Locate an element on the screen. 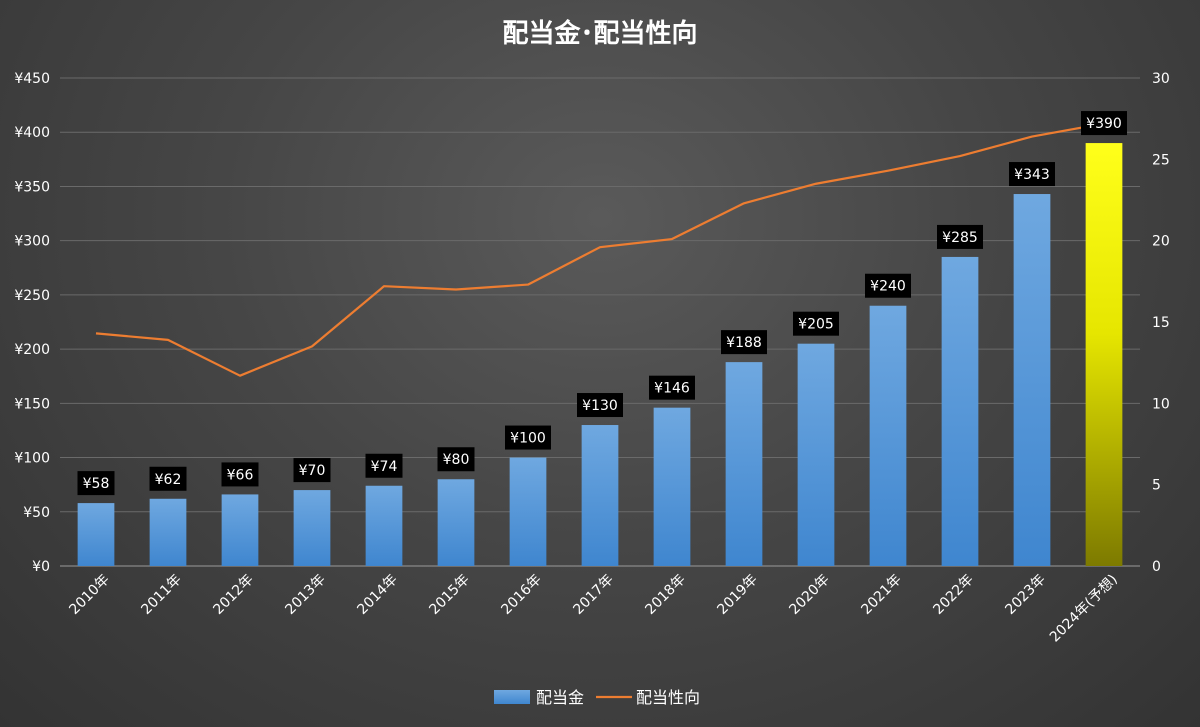  data-label: ¥62 is located at coordinates (168, 478).